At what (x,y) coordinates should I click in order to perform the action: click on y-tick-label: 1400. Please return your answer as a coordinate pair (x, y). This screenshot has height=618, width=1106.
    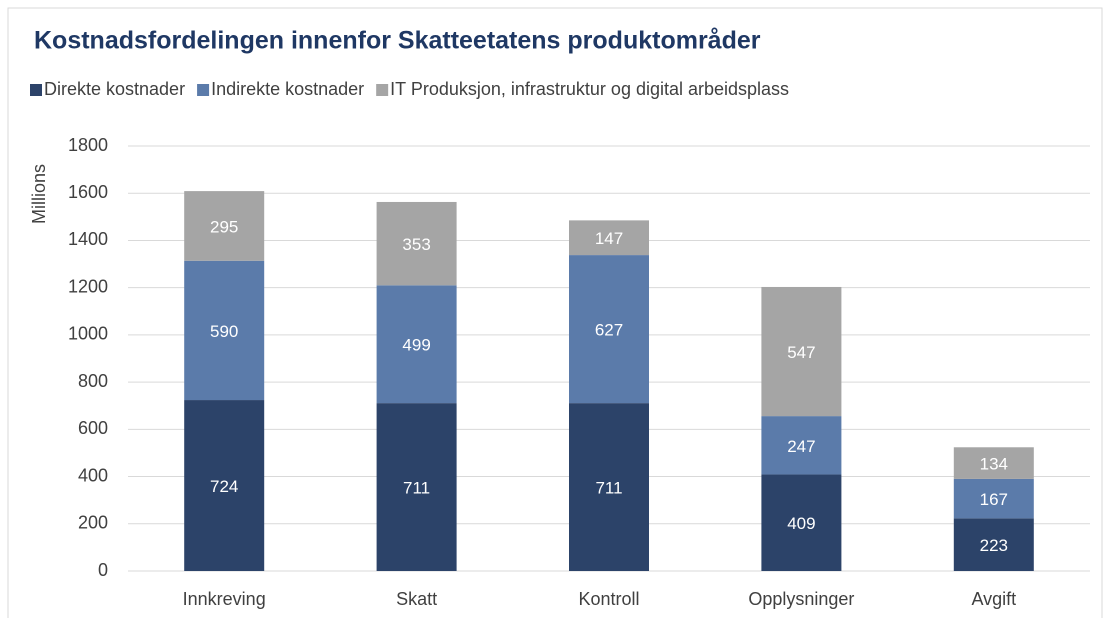
    Looking at the image, I should click on (88, 239).